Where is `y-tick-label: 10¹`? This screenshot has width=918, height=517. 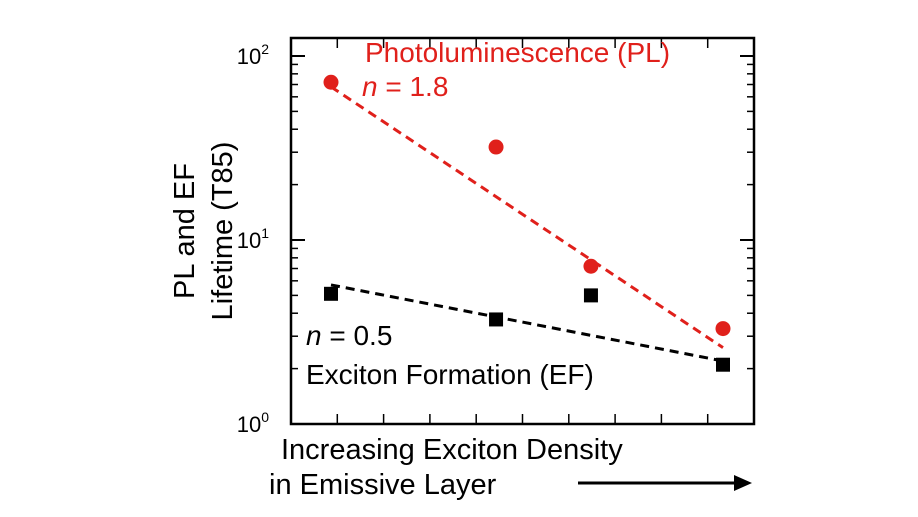 y-tick-label: 10¹ is located at coordinates (253, 239).